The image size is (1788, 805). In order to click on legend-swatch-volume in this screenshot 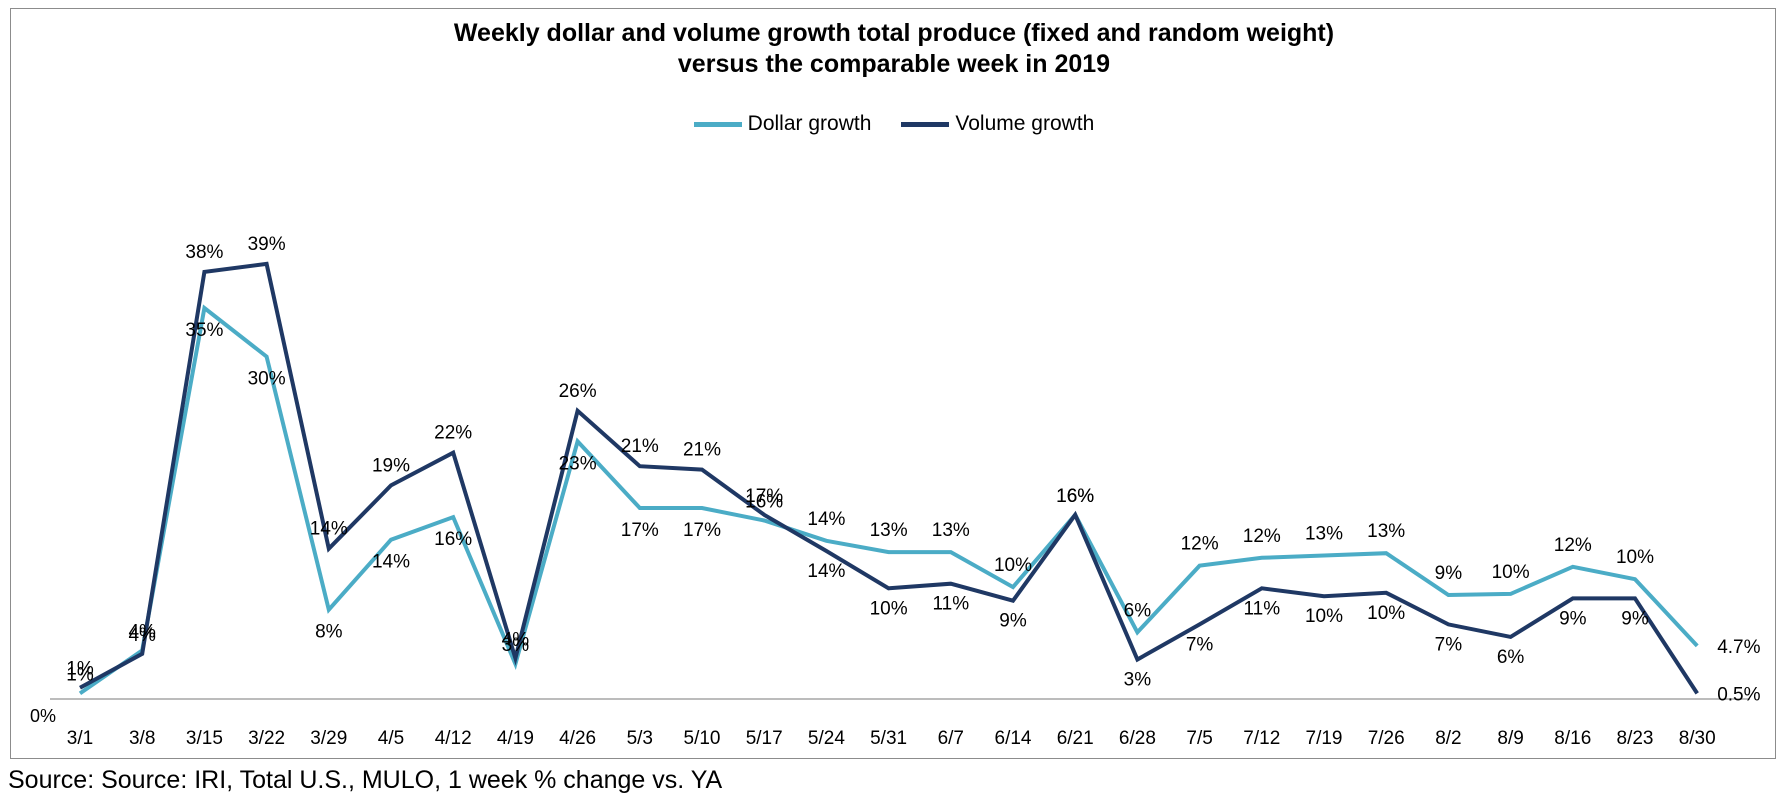, I will do `click(925, 124)`.